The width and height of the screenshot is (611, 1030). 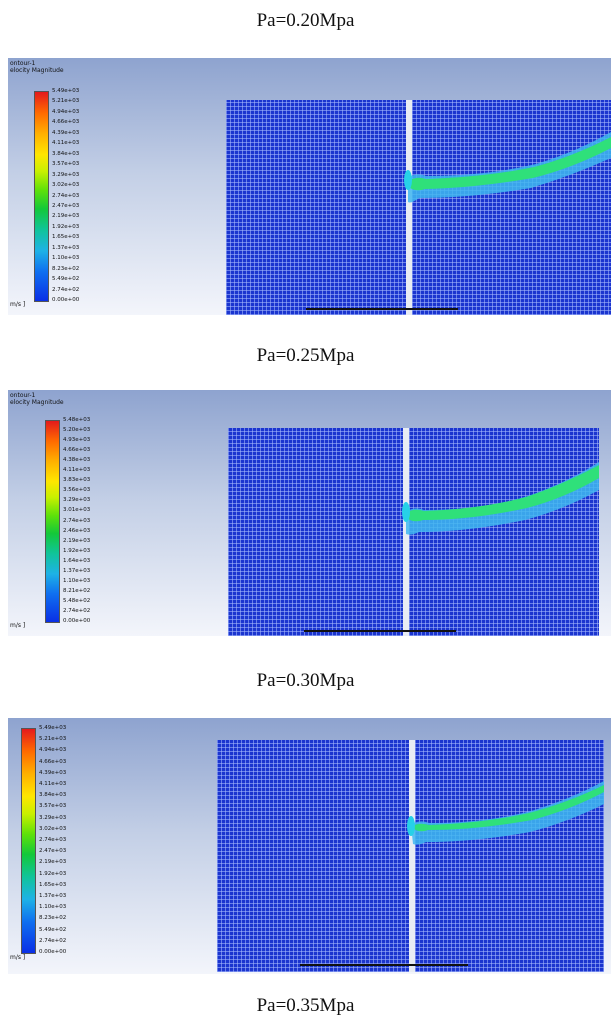 I want to click on colorbar-tick-label: 1.64e+03, so click(x=77, y=560).